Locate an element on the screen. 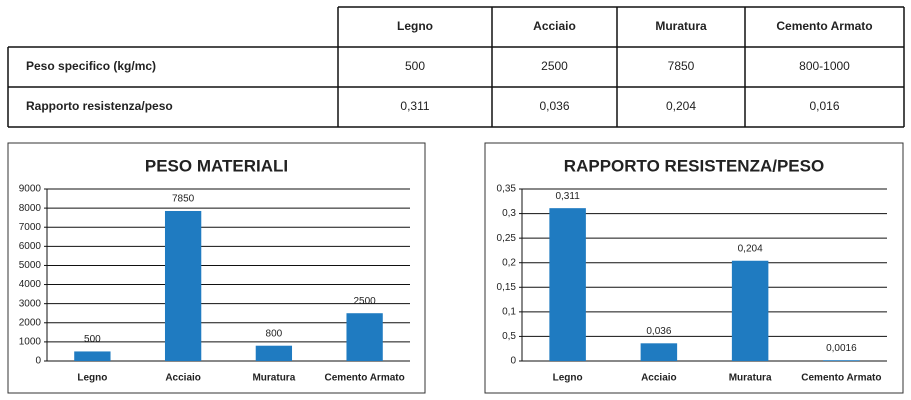  value-label: 0,0016 is located at coordinates (841, 348).